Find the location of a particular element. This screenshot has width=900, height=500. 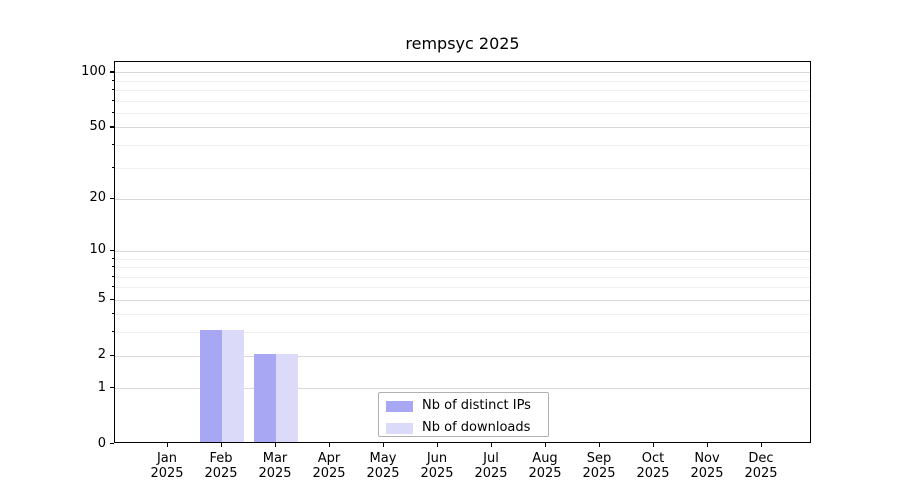

legend-label-downloads: Nb of downloads is located at coordinates (476, 427).